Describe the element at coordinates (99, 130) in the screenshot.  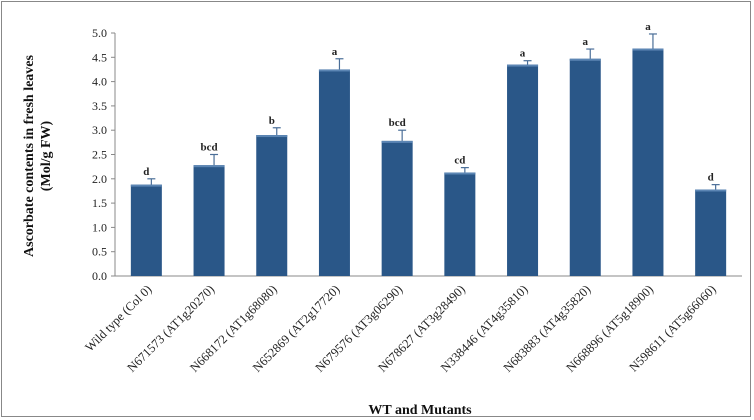
I see `y-tick-label: 3.0` at that location.